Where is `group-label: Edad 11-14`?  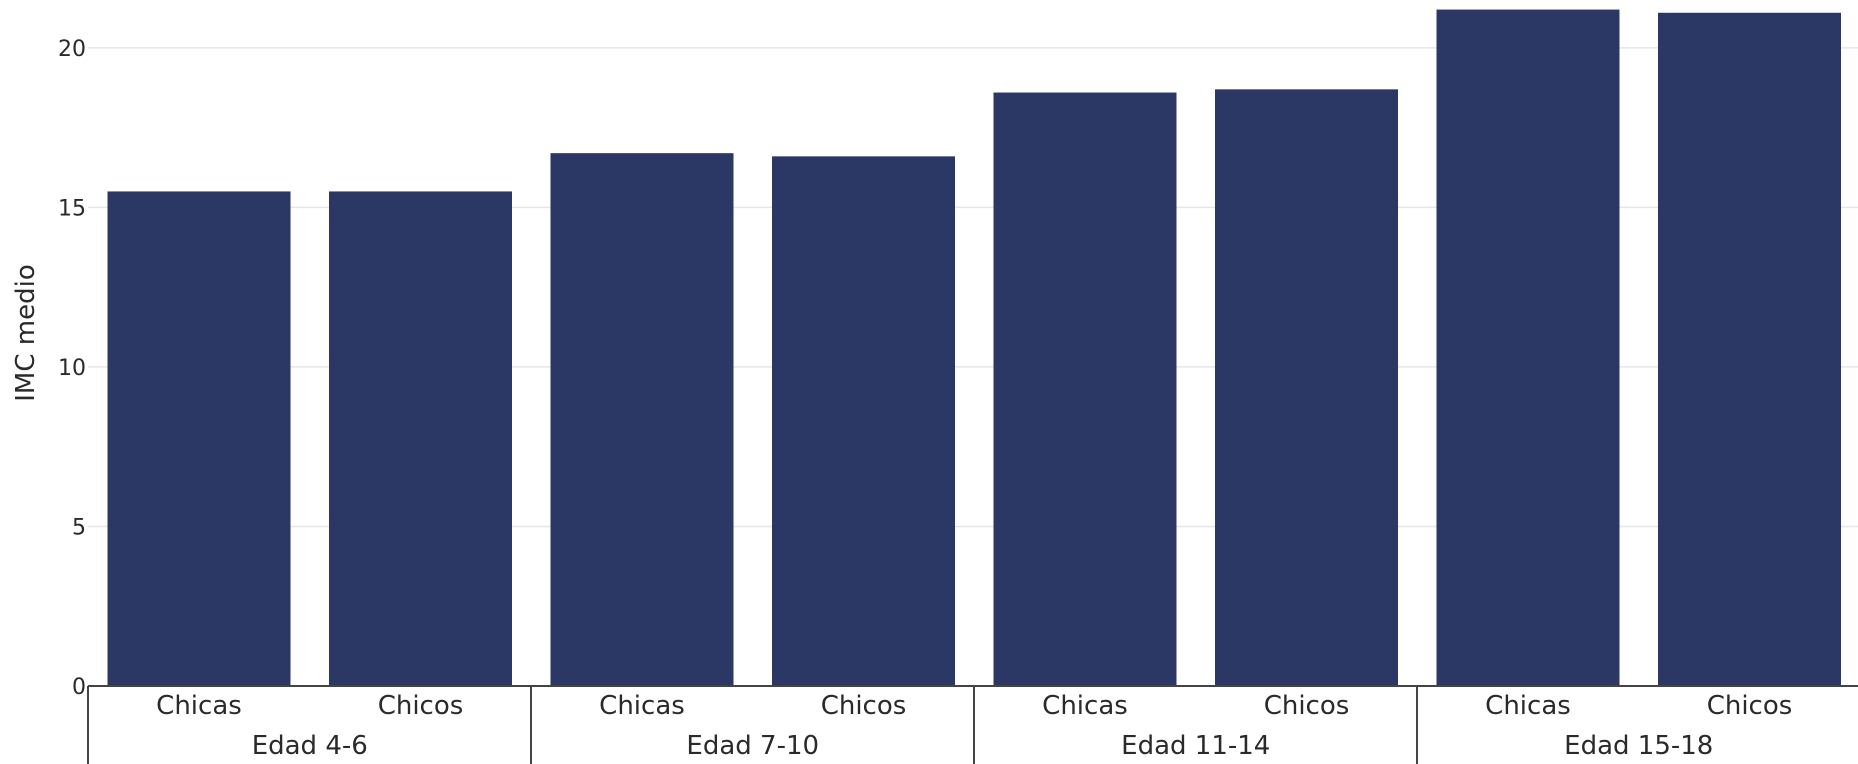
group-label: Edad 11-14 is located at coordinates (1195, 746).